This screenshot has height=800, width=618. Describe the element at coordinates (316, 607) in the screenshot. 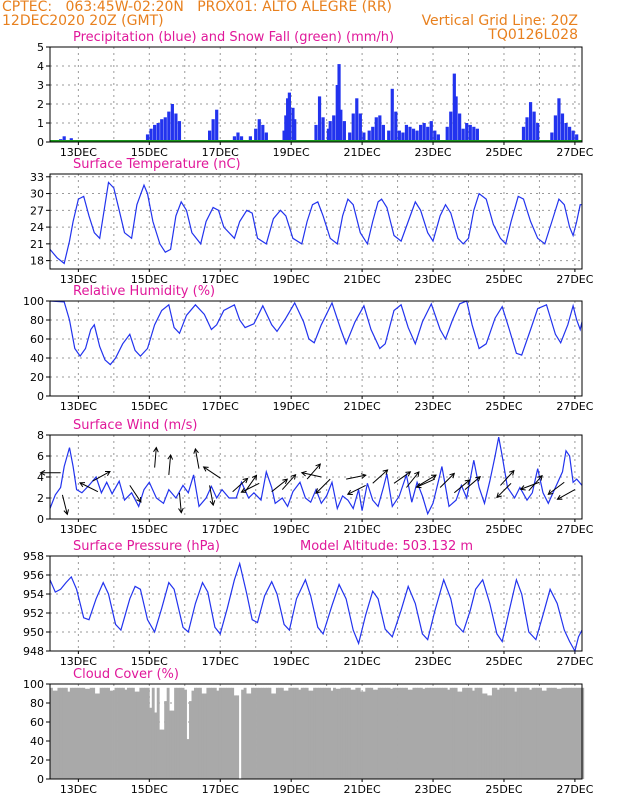

I see `series-line-pres` at that location.